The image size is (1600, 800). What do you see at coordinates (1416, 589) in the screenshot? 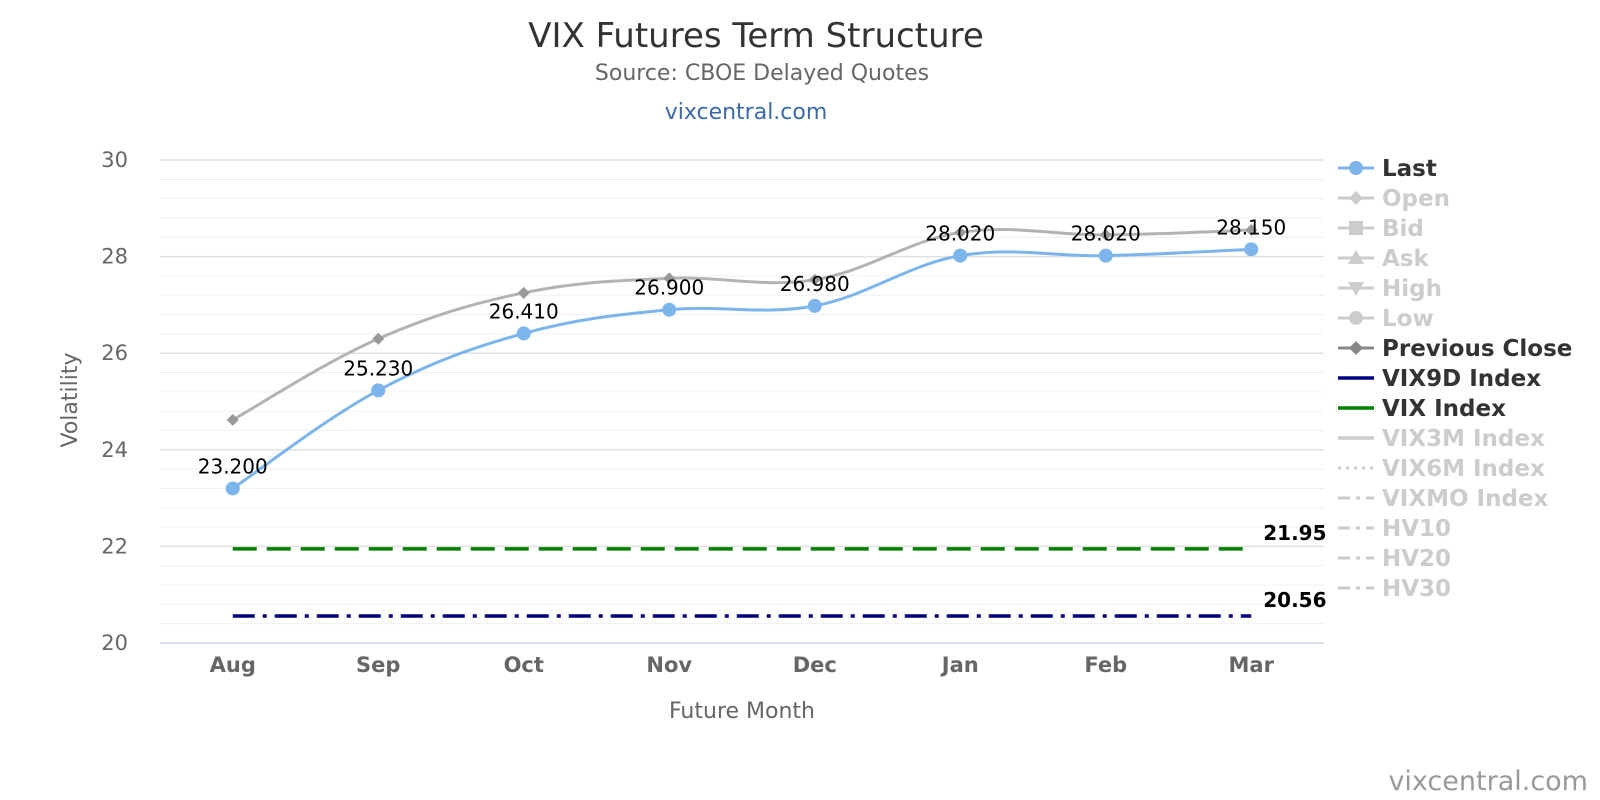
I see `legend-label: HV30` at bounding box center [1416, 589].